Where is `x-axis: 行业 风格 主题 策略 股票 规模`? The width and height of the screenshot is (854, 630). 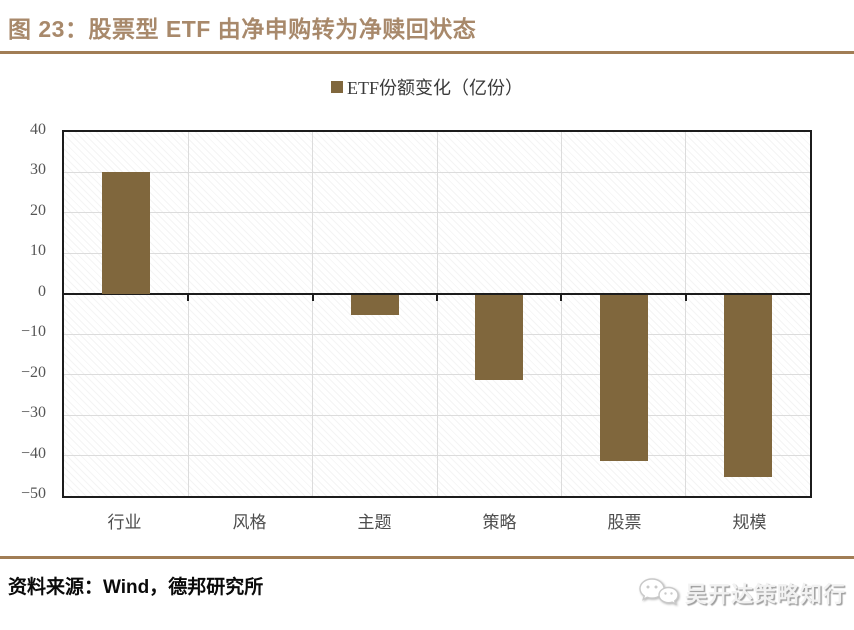 x-axis: 行业 风格 主题 策略 股票 规模 is located at coordinates (437, 520).